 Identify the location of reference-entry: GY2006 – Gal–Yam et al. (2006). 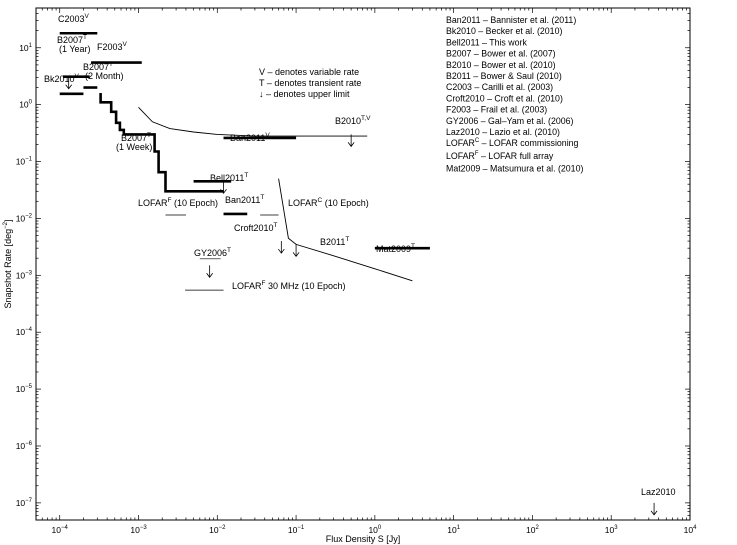
(510, 121).